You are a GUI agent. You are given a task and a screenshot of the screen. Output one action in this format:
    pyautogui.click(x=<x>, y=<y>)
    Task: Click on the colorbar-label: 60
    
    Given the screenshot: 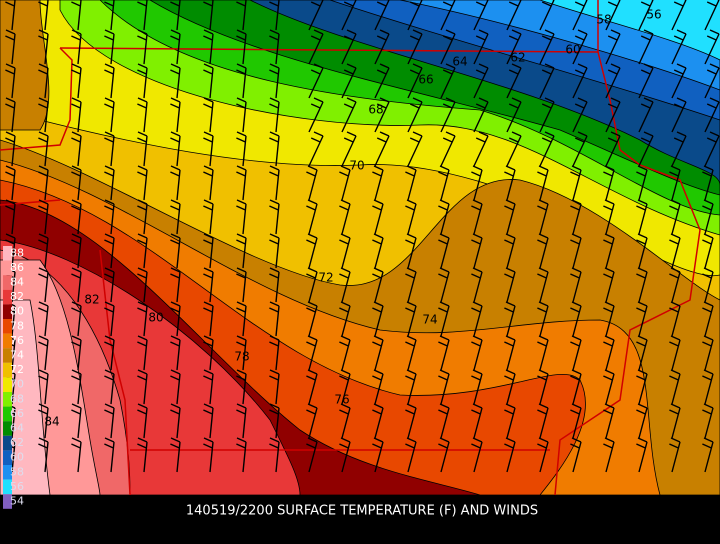 What is the action you would take?
    pyautogui.click(x=17, y=457)
    